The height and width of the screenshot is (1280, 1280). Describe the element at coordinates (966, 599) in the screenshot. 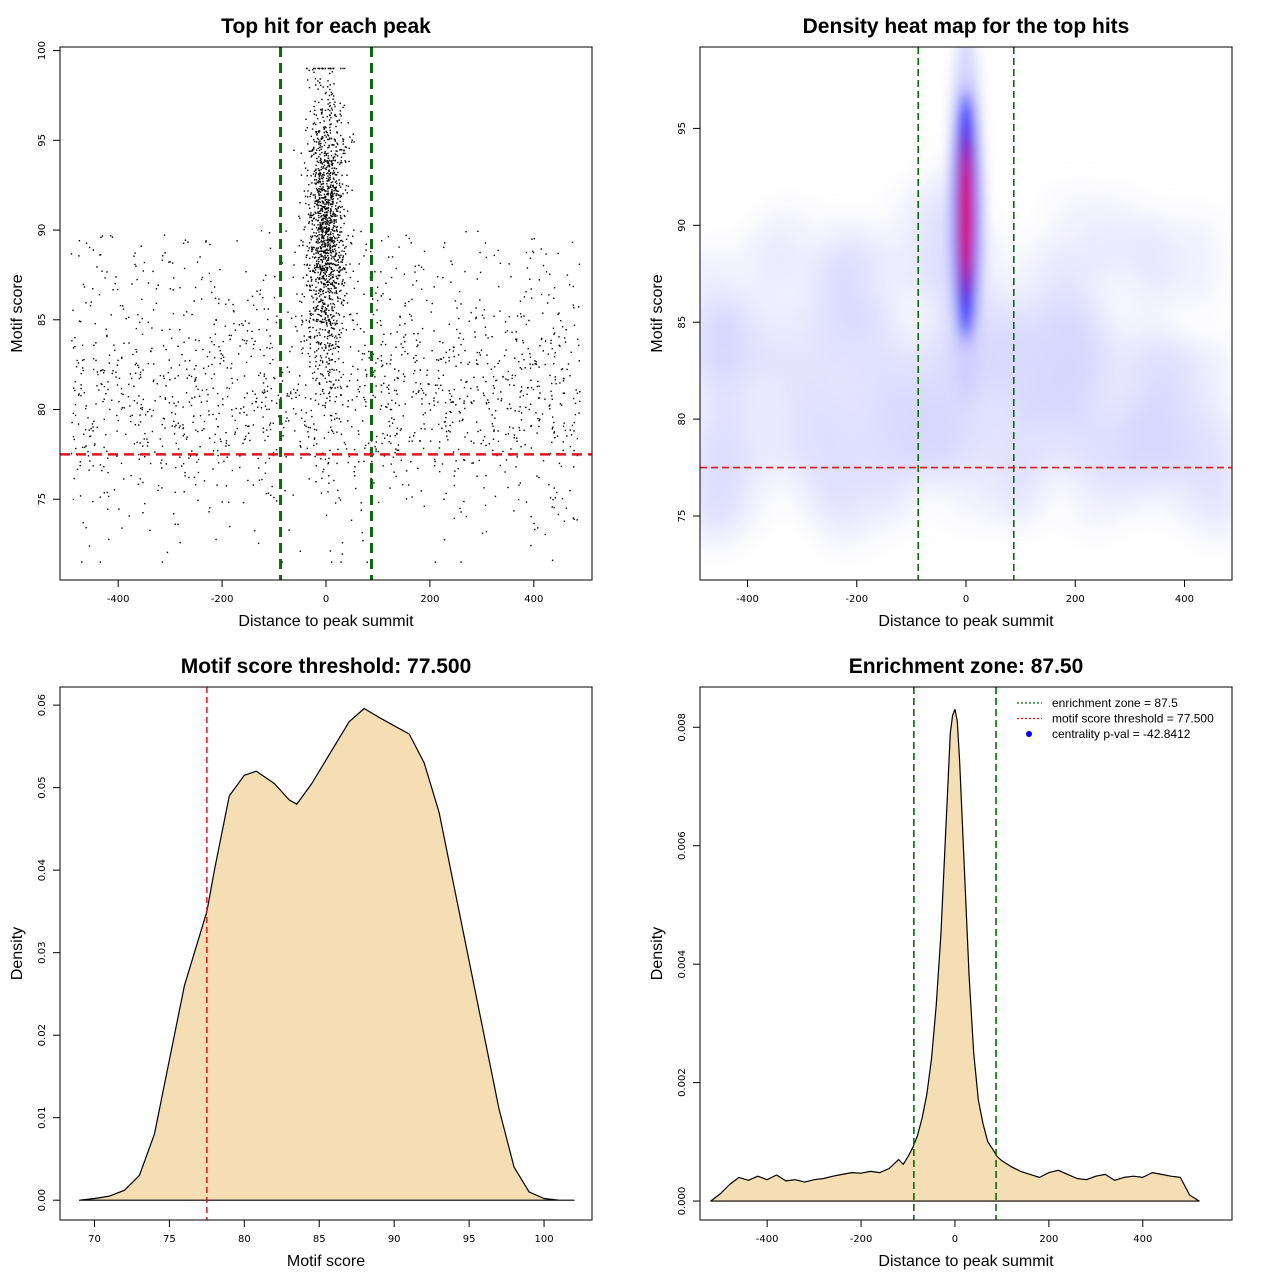

I see `x-tick-label: 0` at that location.